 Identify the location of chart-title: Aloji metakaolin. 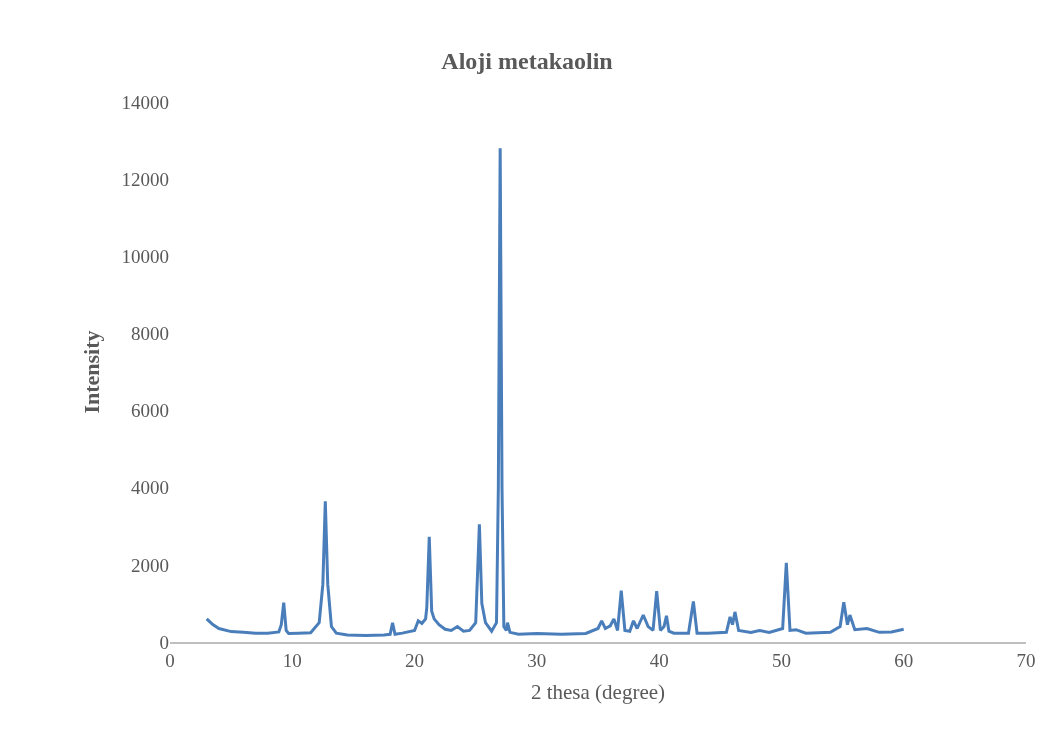
(527, 61).